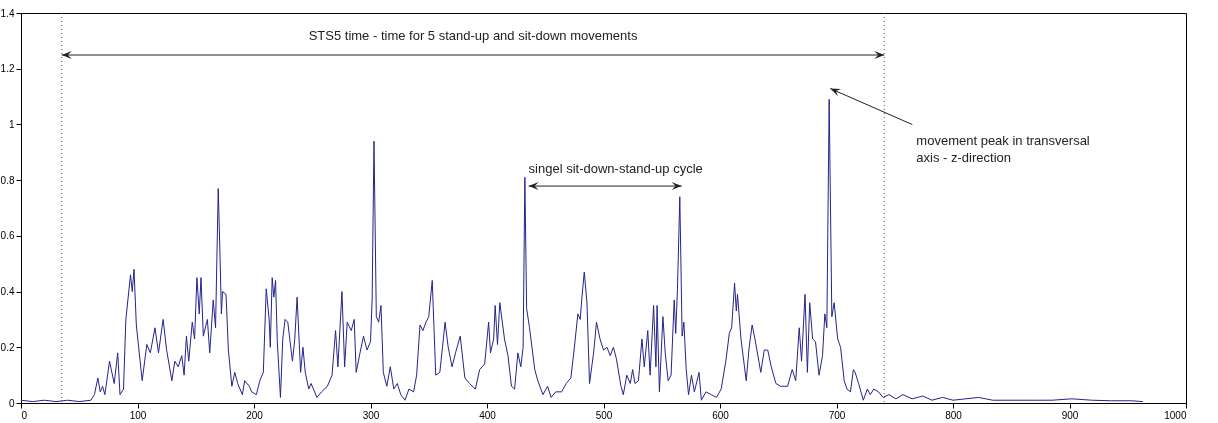  I want to click on y-tick-label: 1.4, so click(7, 13).